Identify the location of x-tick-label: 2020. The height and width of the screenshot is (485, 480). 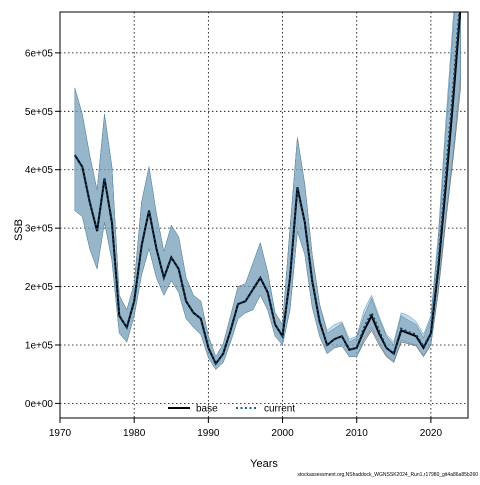
(431, 433).